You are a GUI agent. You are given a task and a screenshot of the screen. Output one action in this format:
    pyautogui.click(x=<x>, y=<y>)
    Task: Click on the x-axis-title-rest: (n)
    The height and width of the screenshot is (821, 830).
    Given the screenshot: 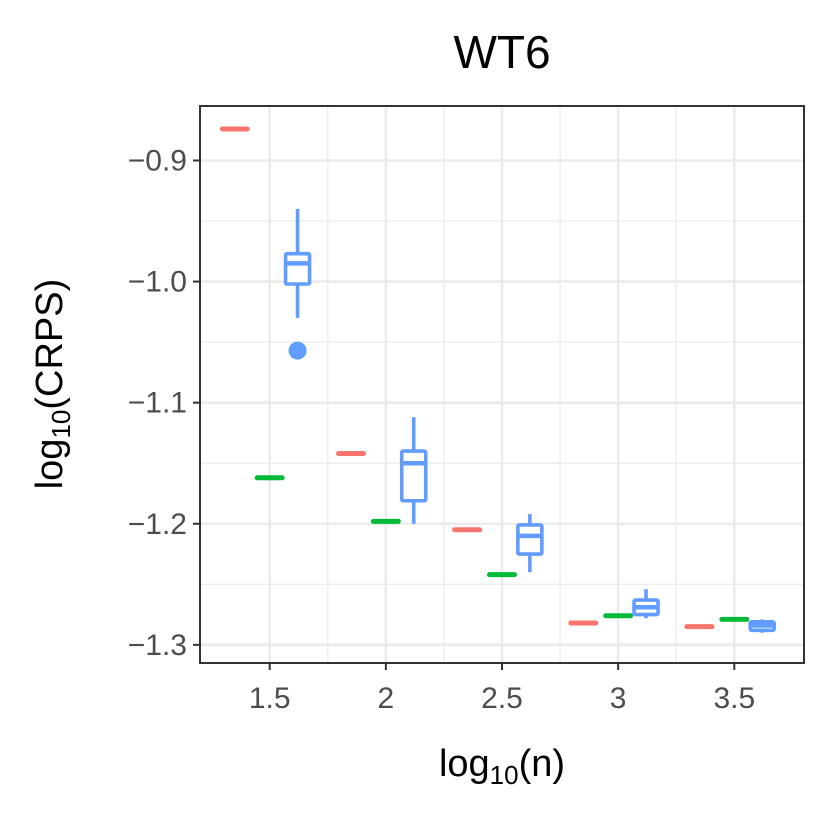 What is the action you would take?
    pyautogui.click(x=542, y=764)
    